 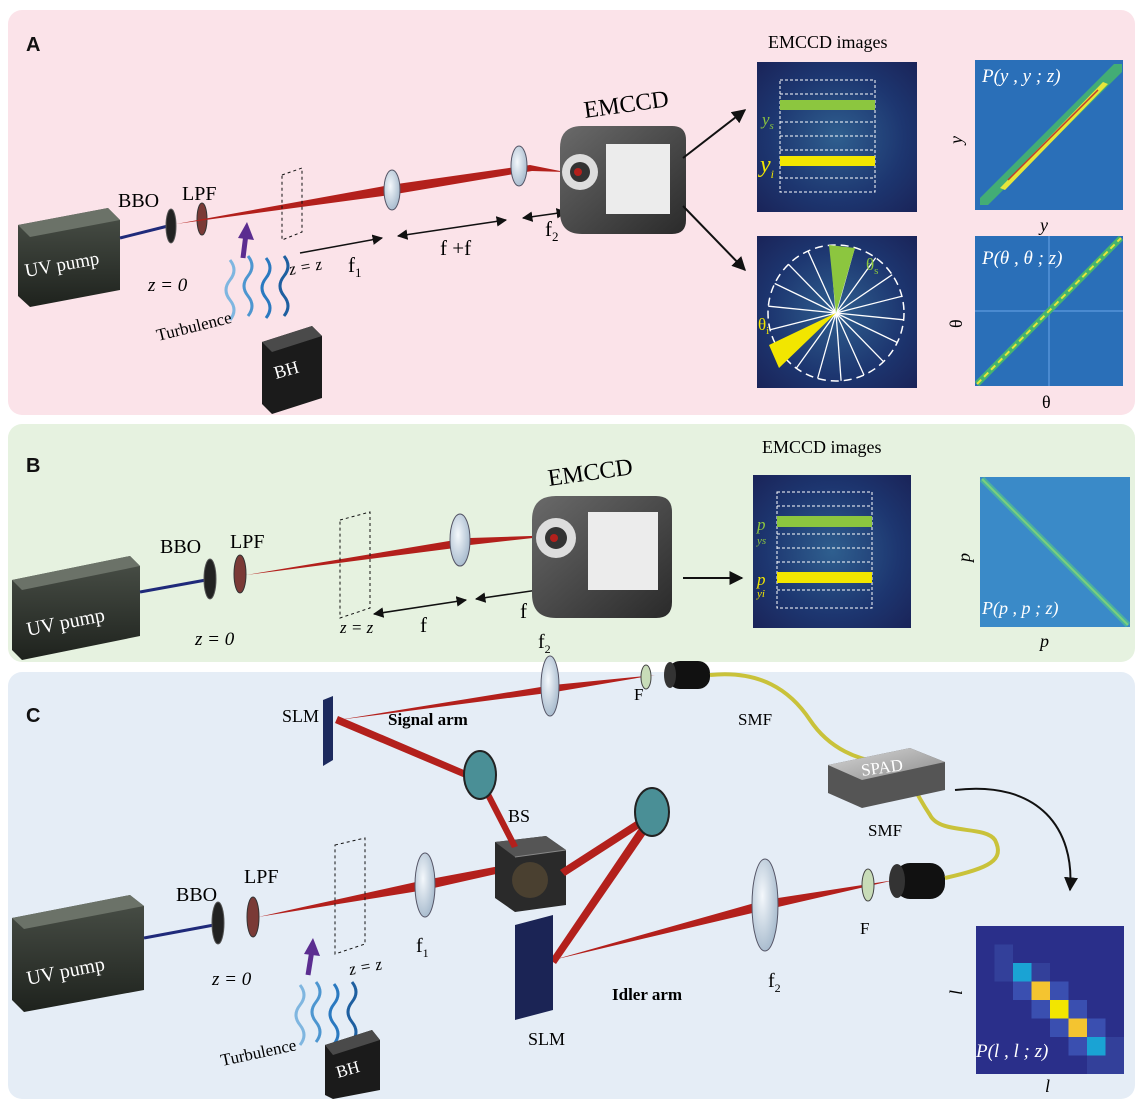 I want to click on emccd-image-strips-a: ys yi, so click(x=837, y=137).